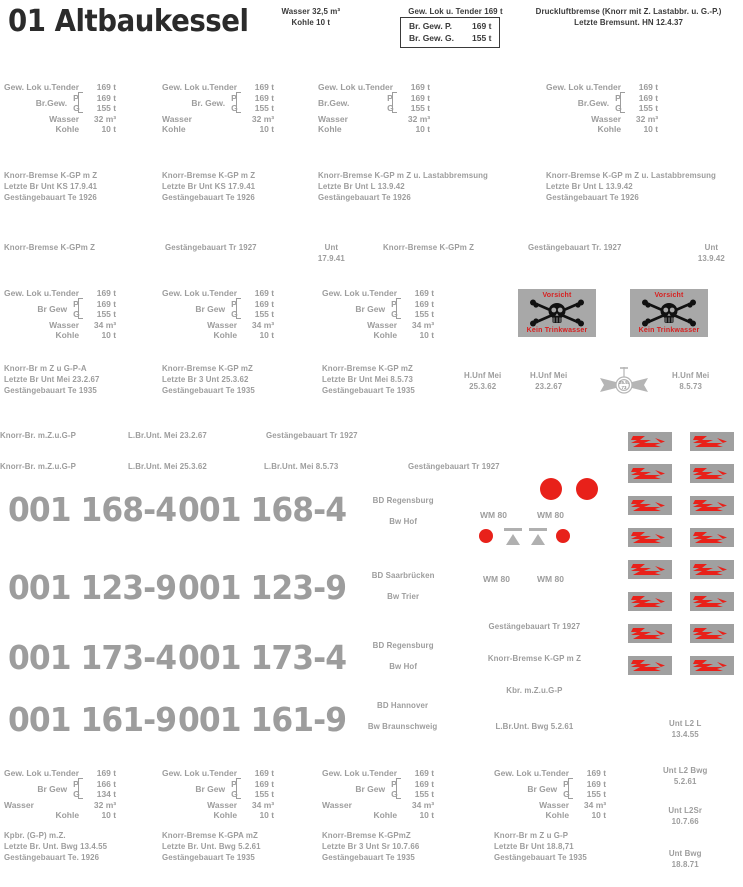  Describe the element at coordinates (51, 102) in the screenshot. I see `brgew-label: Br.Gew.` at that location.